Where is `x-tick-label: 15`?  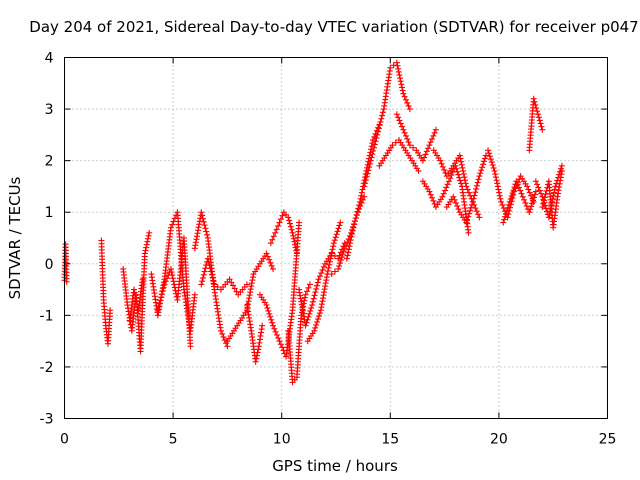
x-tick-label: 15 is located at coordinates (390, 440).